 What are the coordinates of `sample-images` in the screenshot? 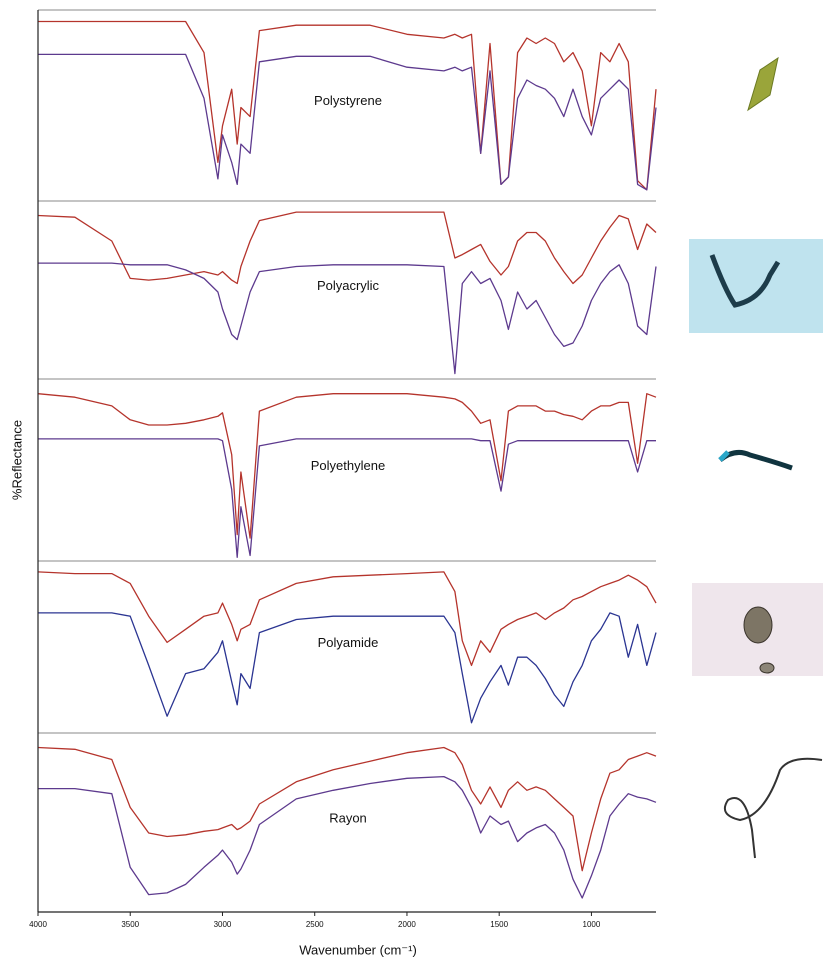 It's located at (756, 457).